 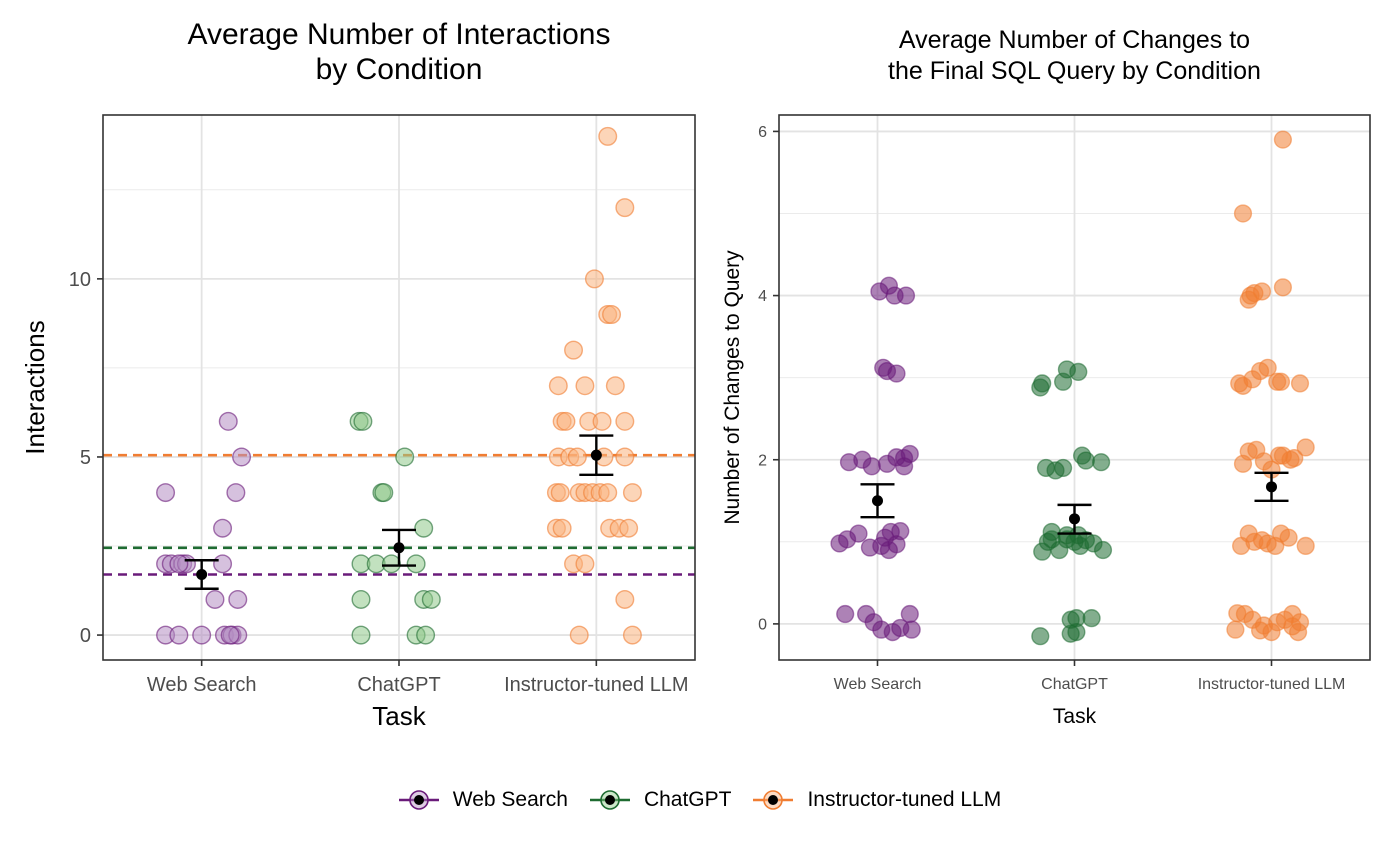 I want to click on changes-chart-title-line: the Final SQL Query by Condition, so click(x=1074, y=71).